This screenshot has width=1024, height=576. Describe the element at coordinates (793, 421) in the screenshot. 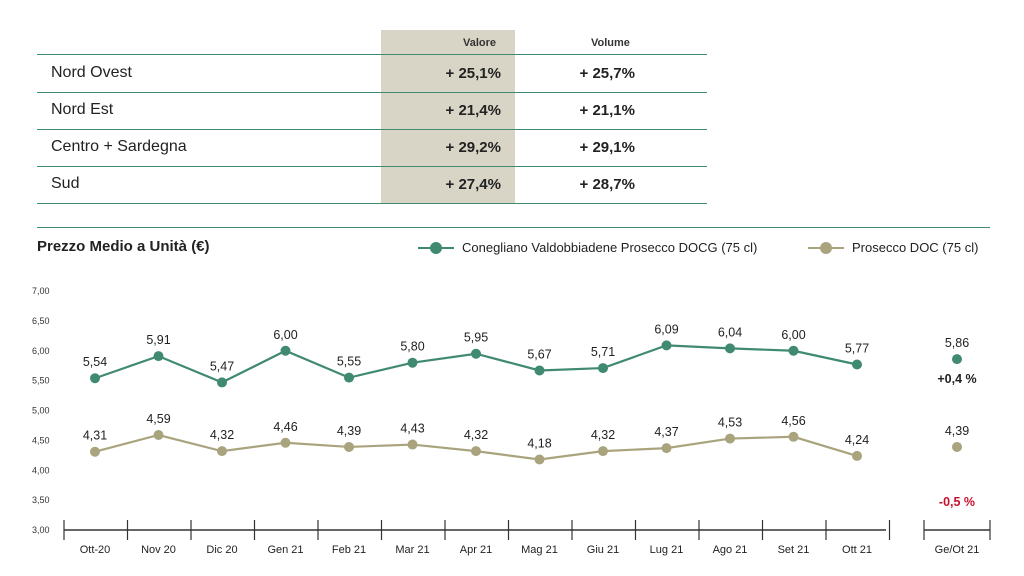

I see `data-label-doc: 4,56` at that location.